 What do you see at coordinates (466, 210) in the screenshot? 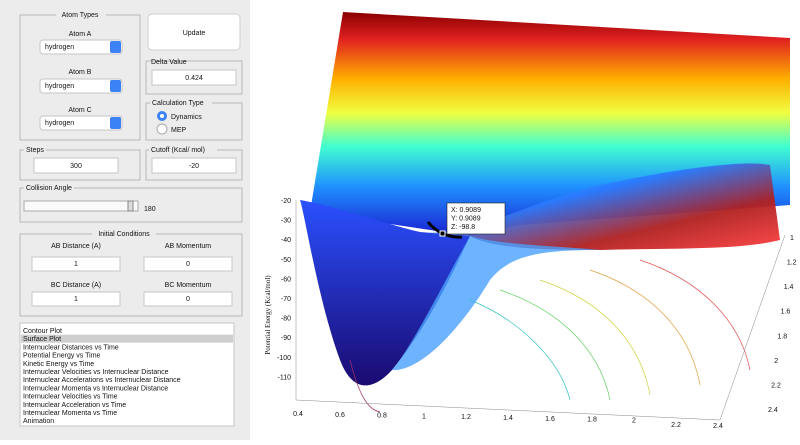
I see `datatip-line: X: 0.9089` at bounding box center [466, 210].